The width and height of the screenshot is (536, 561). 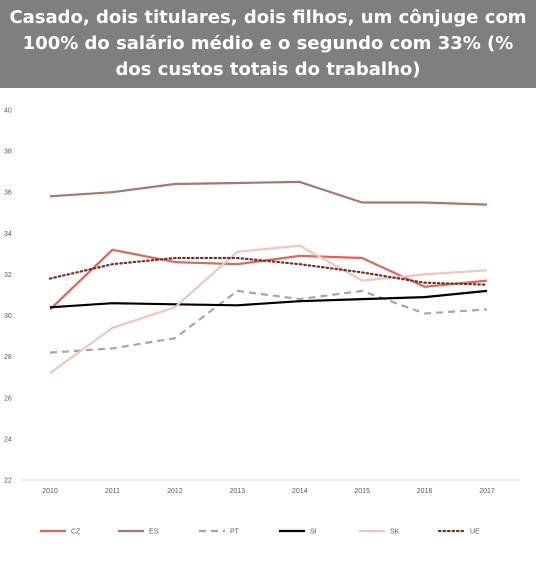 I want to click on legend: CZ ES PT SI SK UE, so click(x=260, y=532).